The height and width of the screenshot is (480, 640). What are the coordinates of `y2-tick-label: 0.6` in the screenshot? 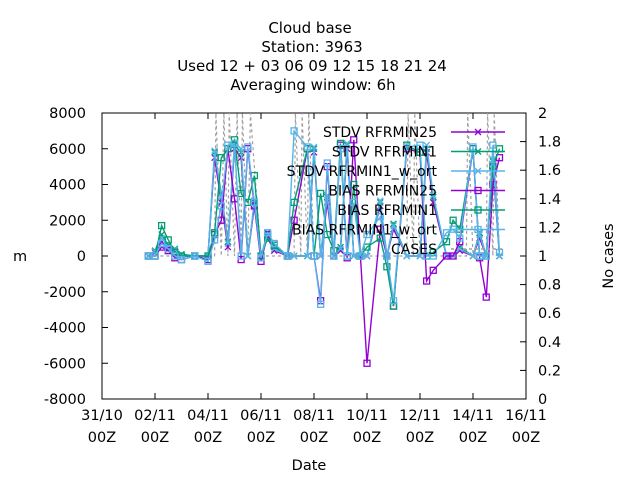 It's located at (549, 314).